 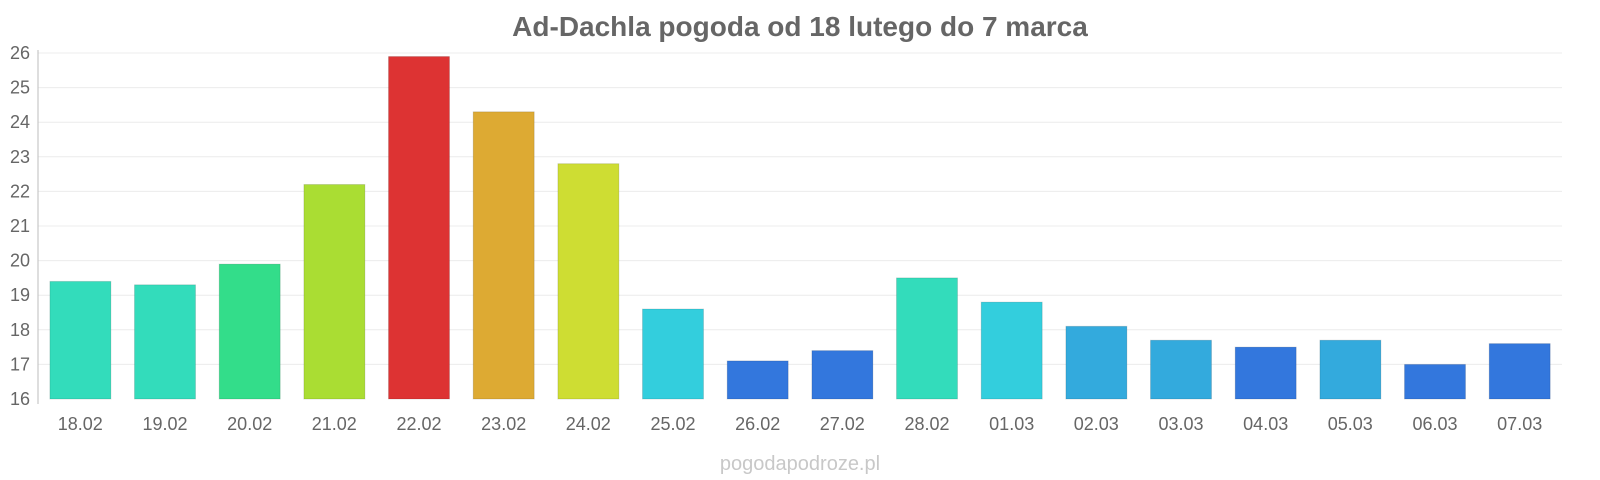 What do you see at coordinates (1011, 424) in the screenshot?
I see `x-tick-label: 01.03` at bounding box center [1011, 424].